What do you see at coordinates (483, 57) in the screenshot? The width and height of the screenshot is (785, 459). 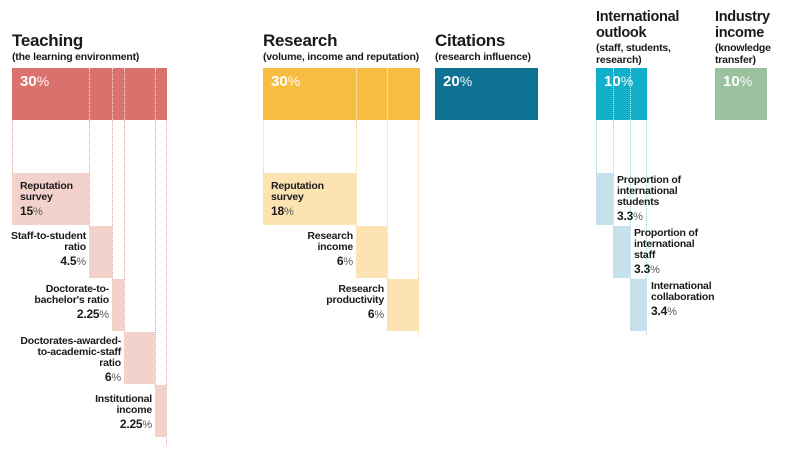 I see `pillar-subtitle-citations: (research influence)` at bounding box center [483, 57].